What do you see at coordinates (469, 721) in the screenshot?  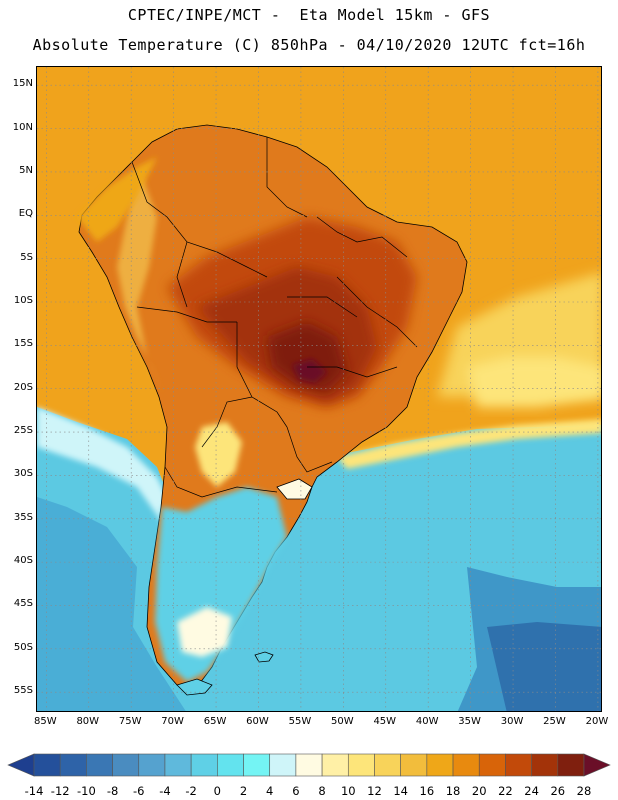 I see `lon-tick-label: 35W` at bounding box center [469, 721].